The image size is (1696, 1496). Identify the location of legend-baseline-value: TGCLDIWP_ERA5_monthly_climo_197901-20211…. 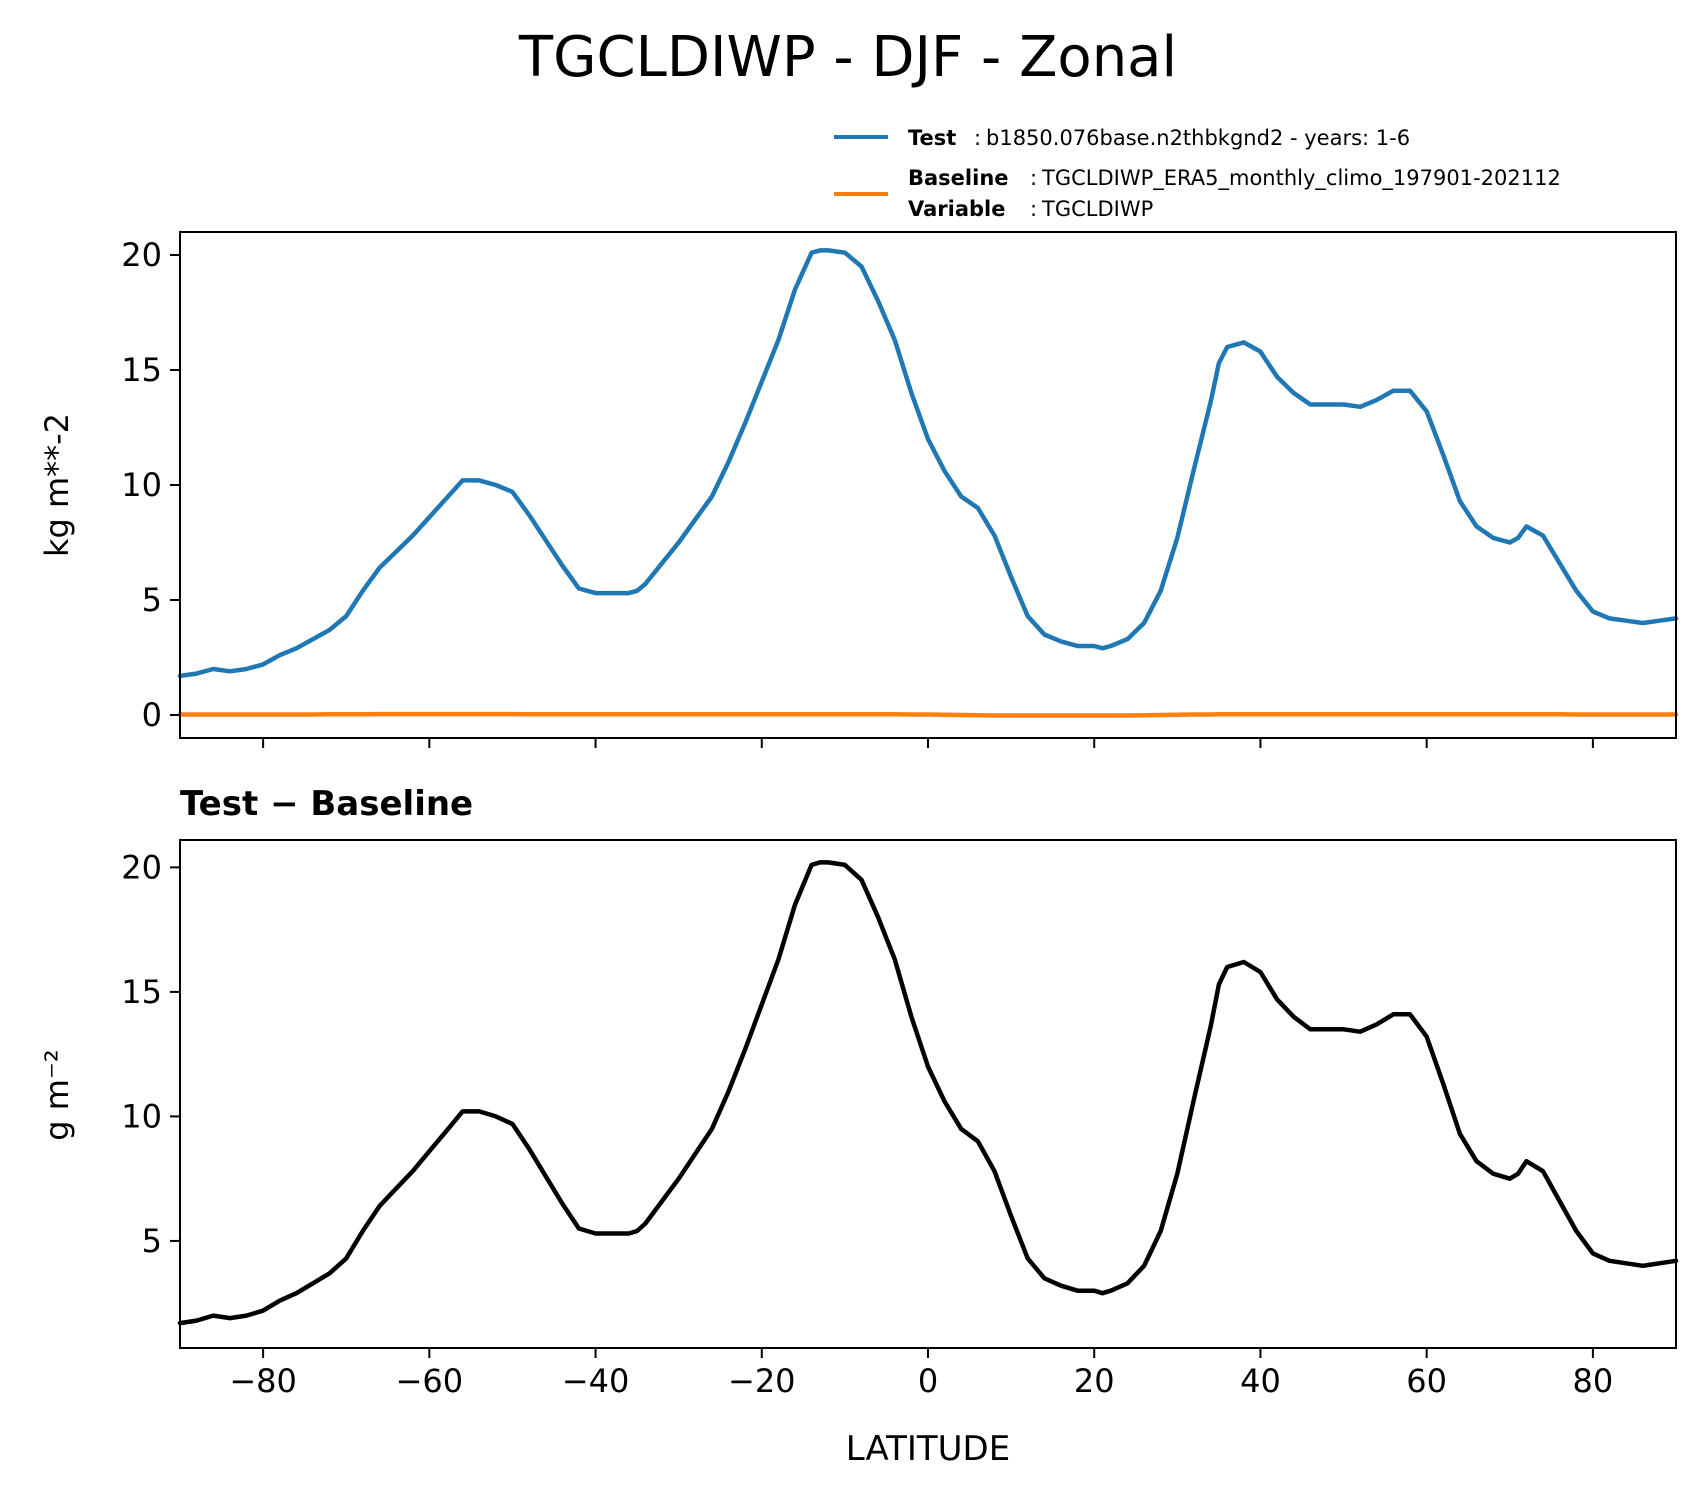
(1301, 178).